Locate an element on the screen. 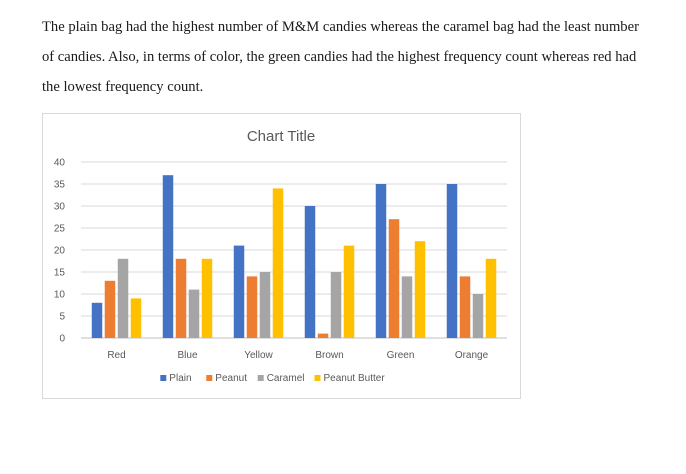 This screenshot has width=686, height=474. legend: Plain Peanut Caramel Peanut Butter is located at coordinates (272, 378).